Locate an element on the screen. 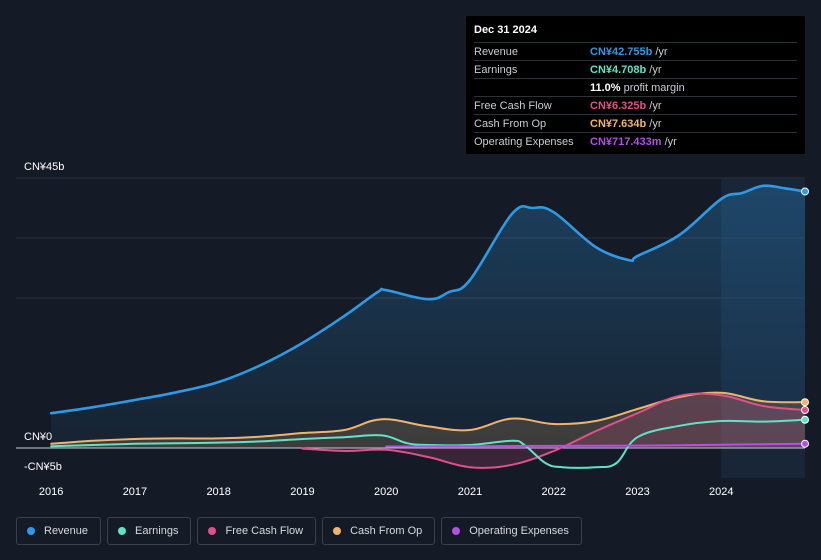  legend-item-revenue: Revenue is located at coordinates (59, 531).